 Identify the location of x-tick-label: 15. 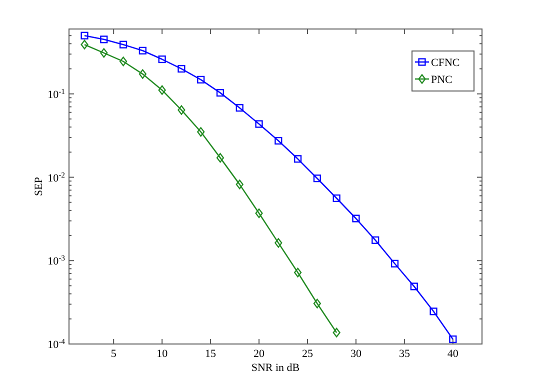
(211, 354).